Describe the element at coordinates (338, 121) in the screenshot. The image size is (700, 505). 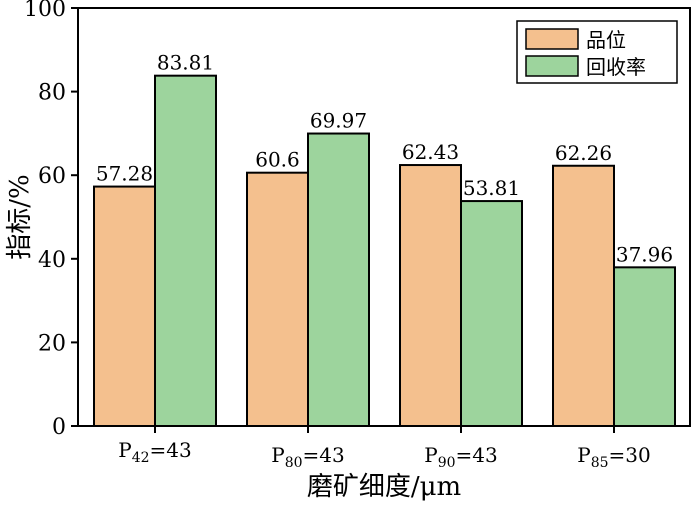
I see `data-label: 69.97` at that location.